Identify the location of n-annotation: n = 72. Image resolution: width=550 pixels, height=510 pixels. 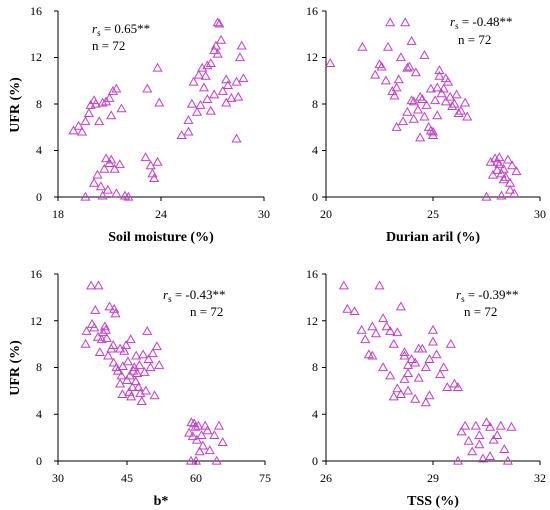
(108, 45).